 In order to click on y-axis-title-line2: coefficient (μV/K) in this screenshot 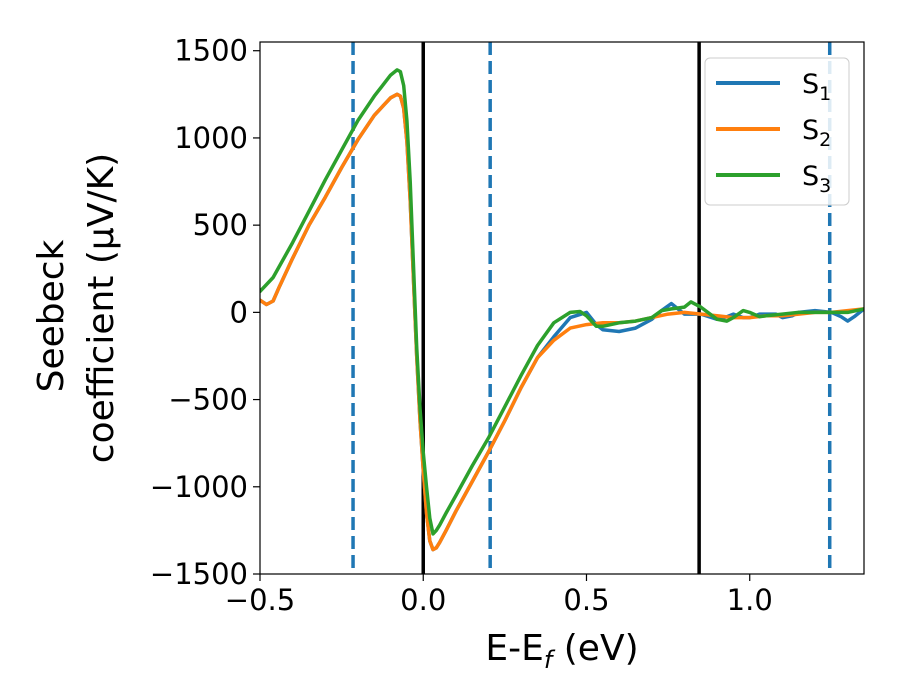, I will do `click(101, 308)`.